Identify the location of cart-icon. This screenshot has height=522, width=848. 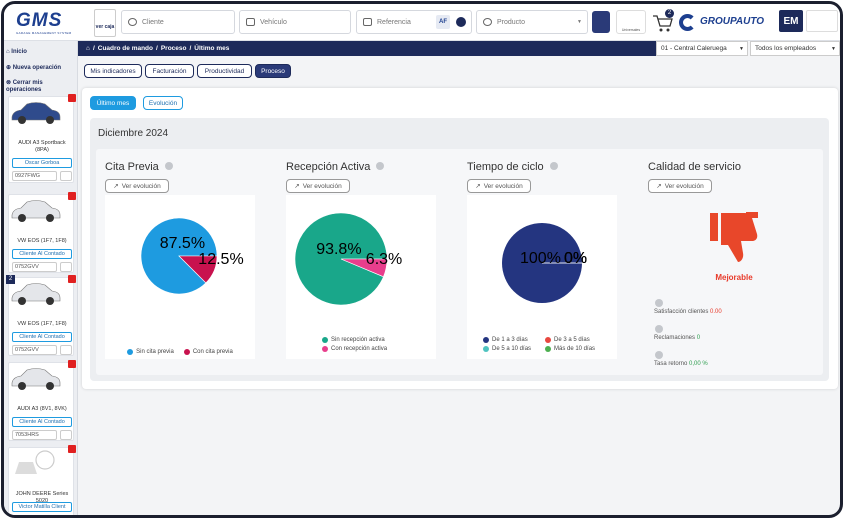
(662, 22).